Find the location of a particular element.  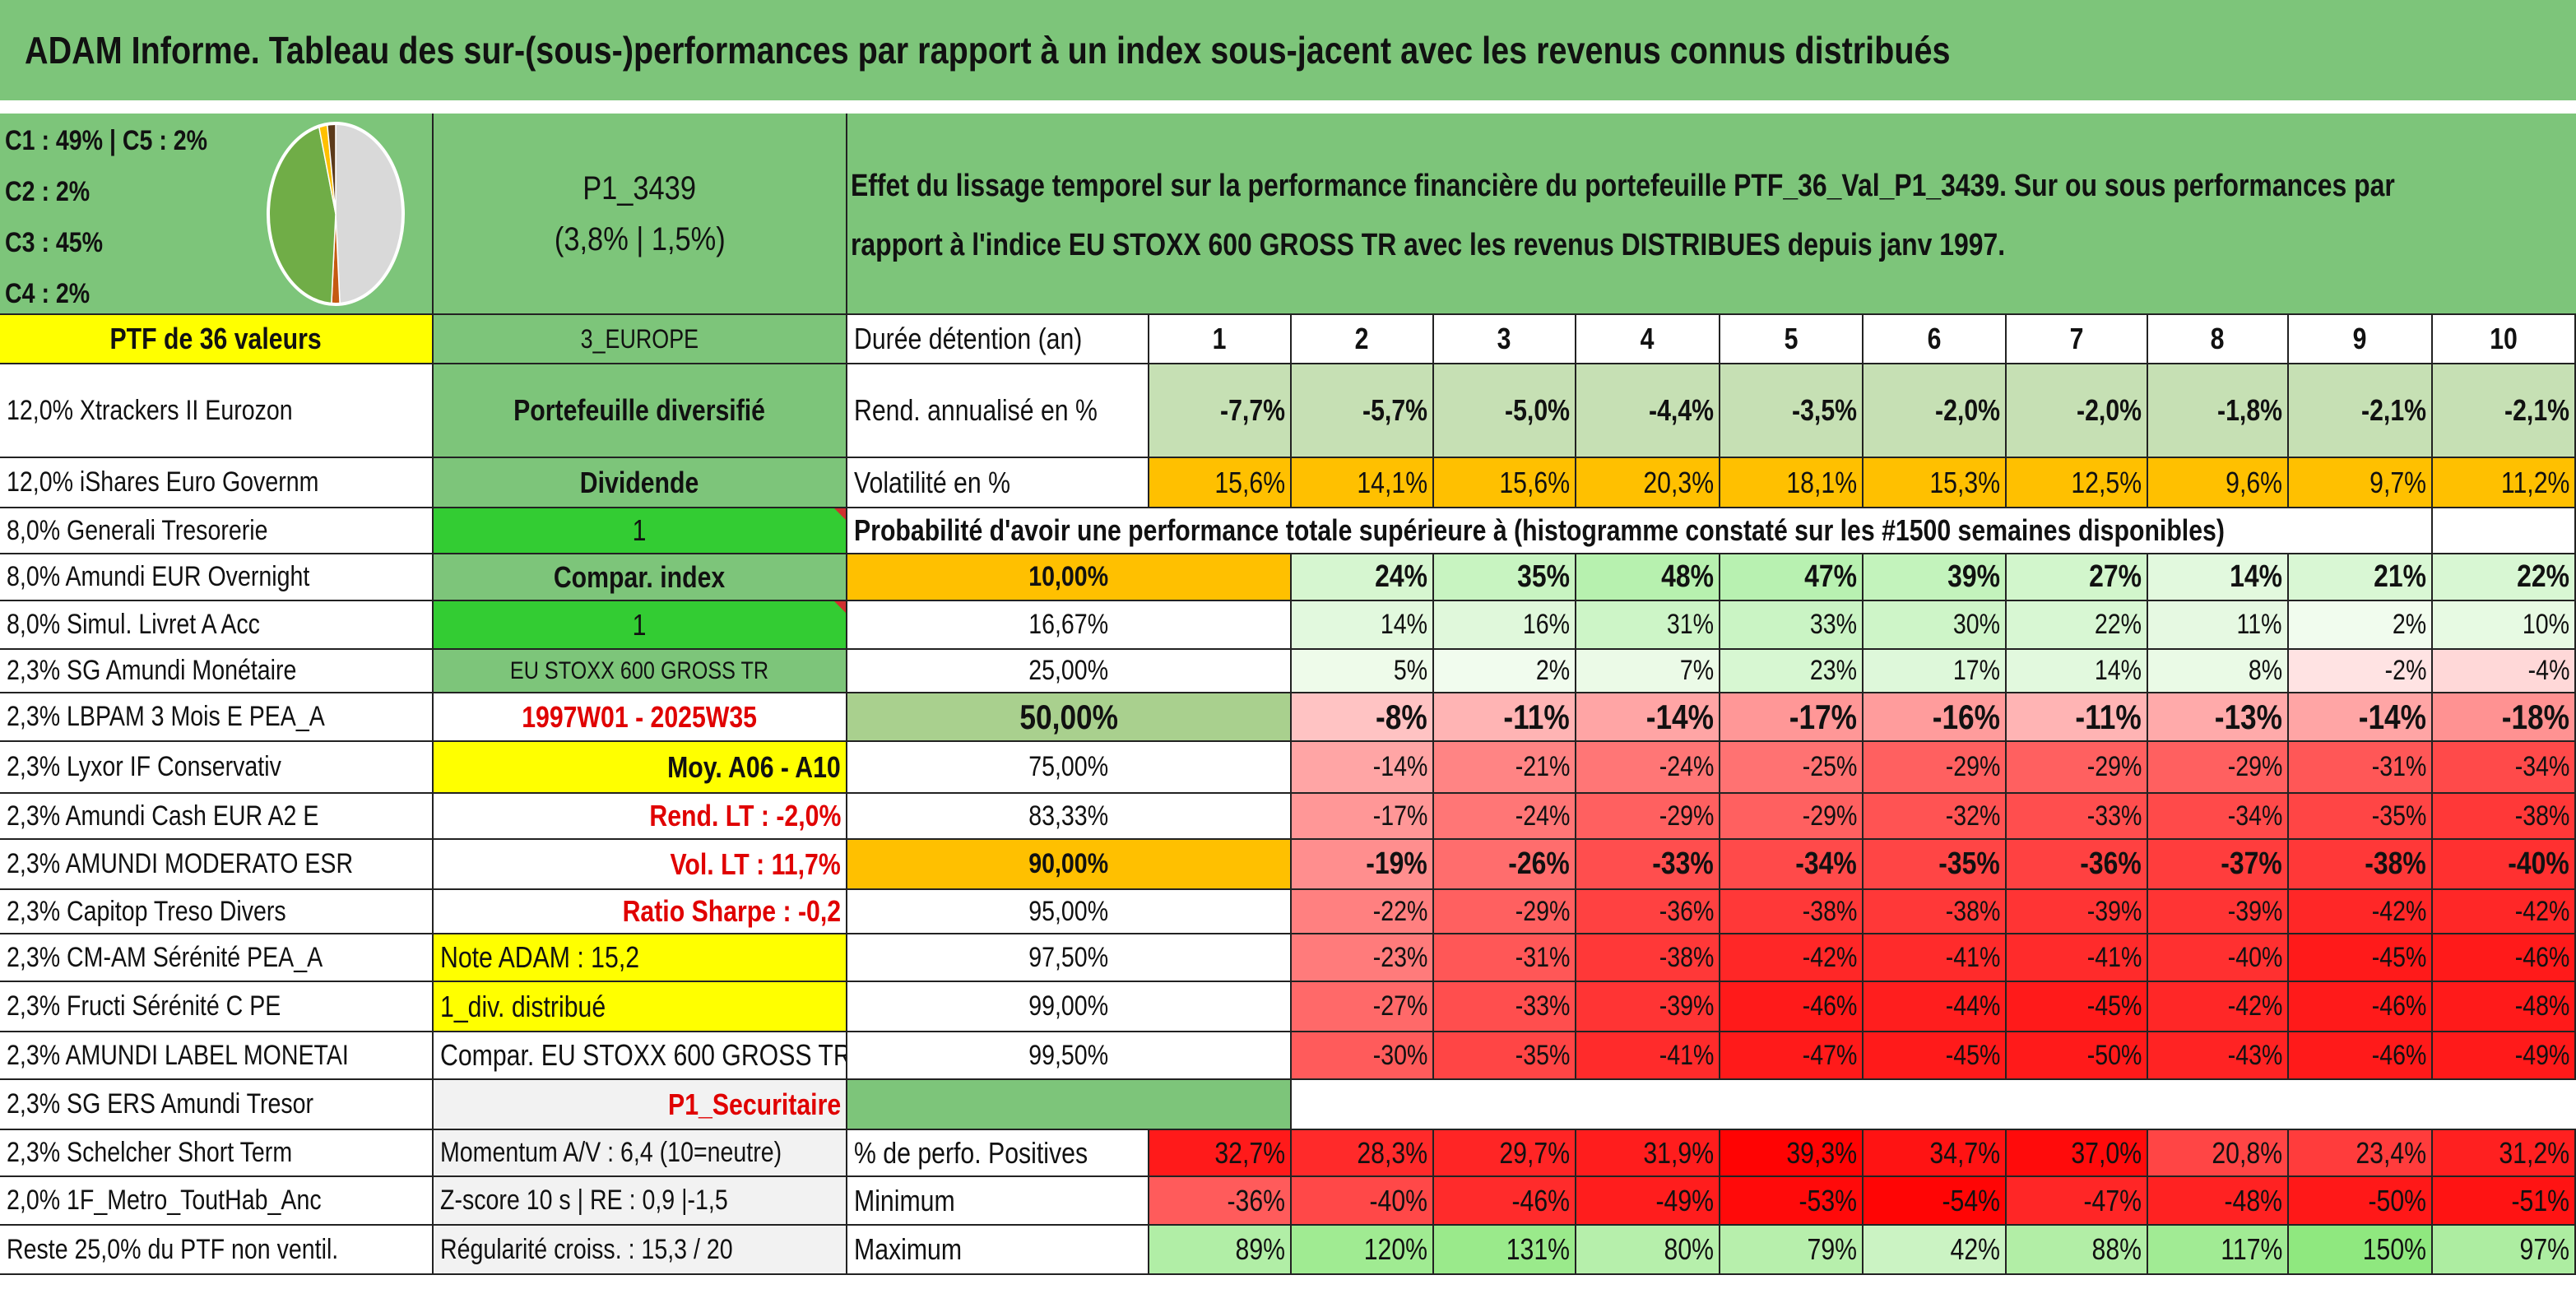

quantile-value-text: 27% is located at coordinates (2115, 576).